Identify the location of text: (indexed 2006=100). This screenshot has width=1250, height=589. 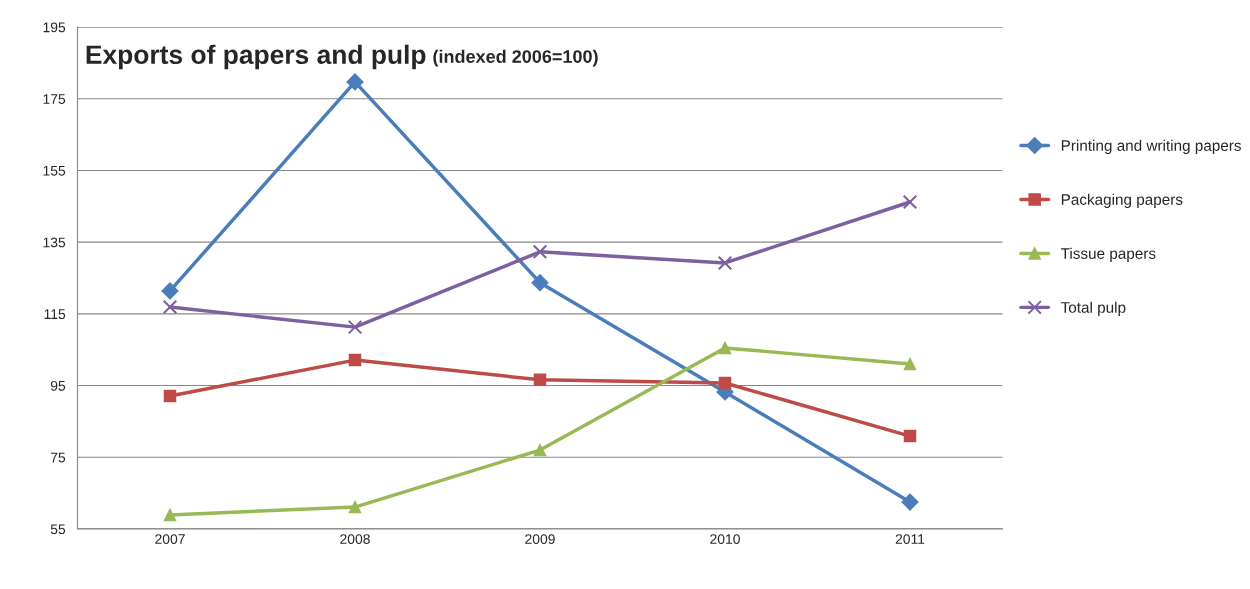
(515, 58).